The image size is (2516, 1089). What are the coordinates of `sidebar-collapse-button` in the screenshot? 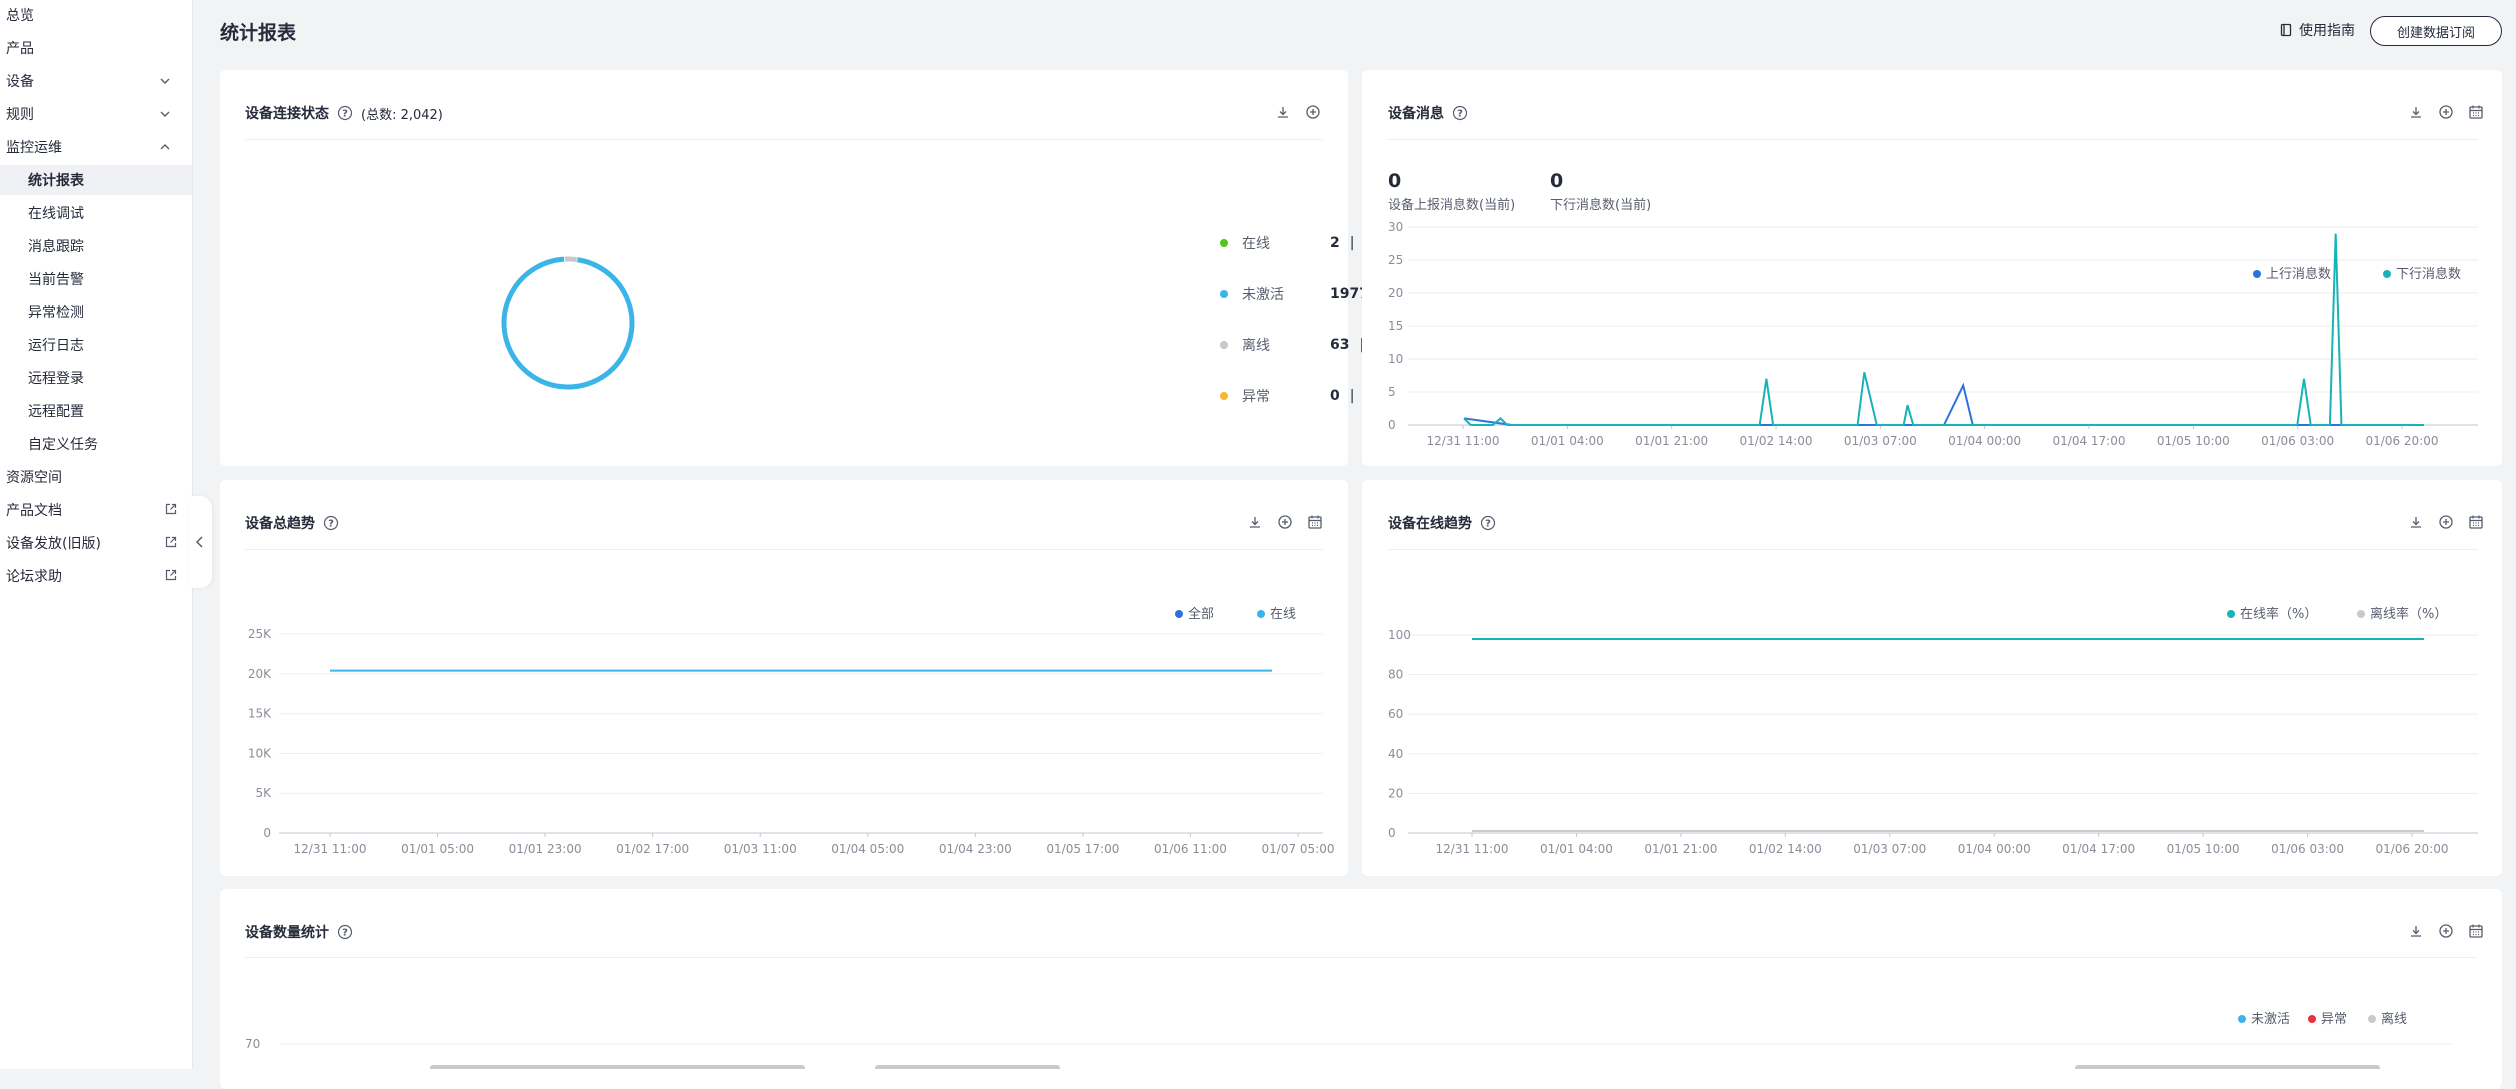 It's located at (200, 542).